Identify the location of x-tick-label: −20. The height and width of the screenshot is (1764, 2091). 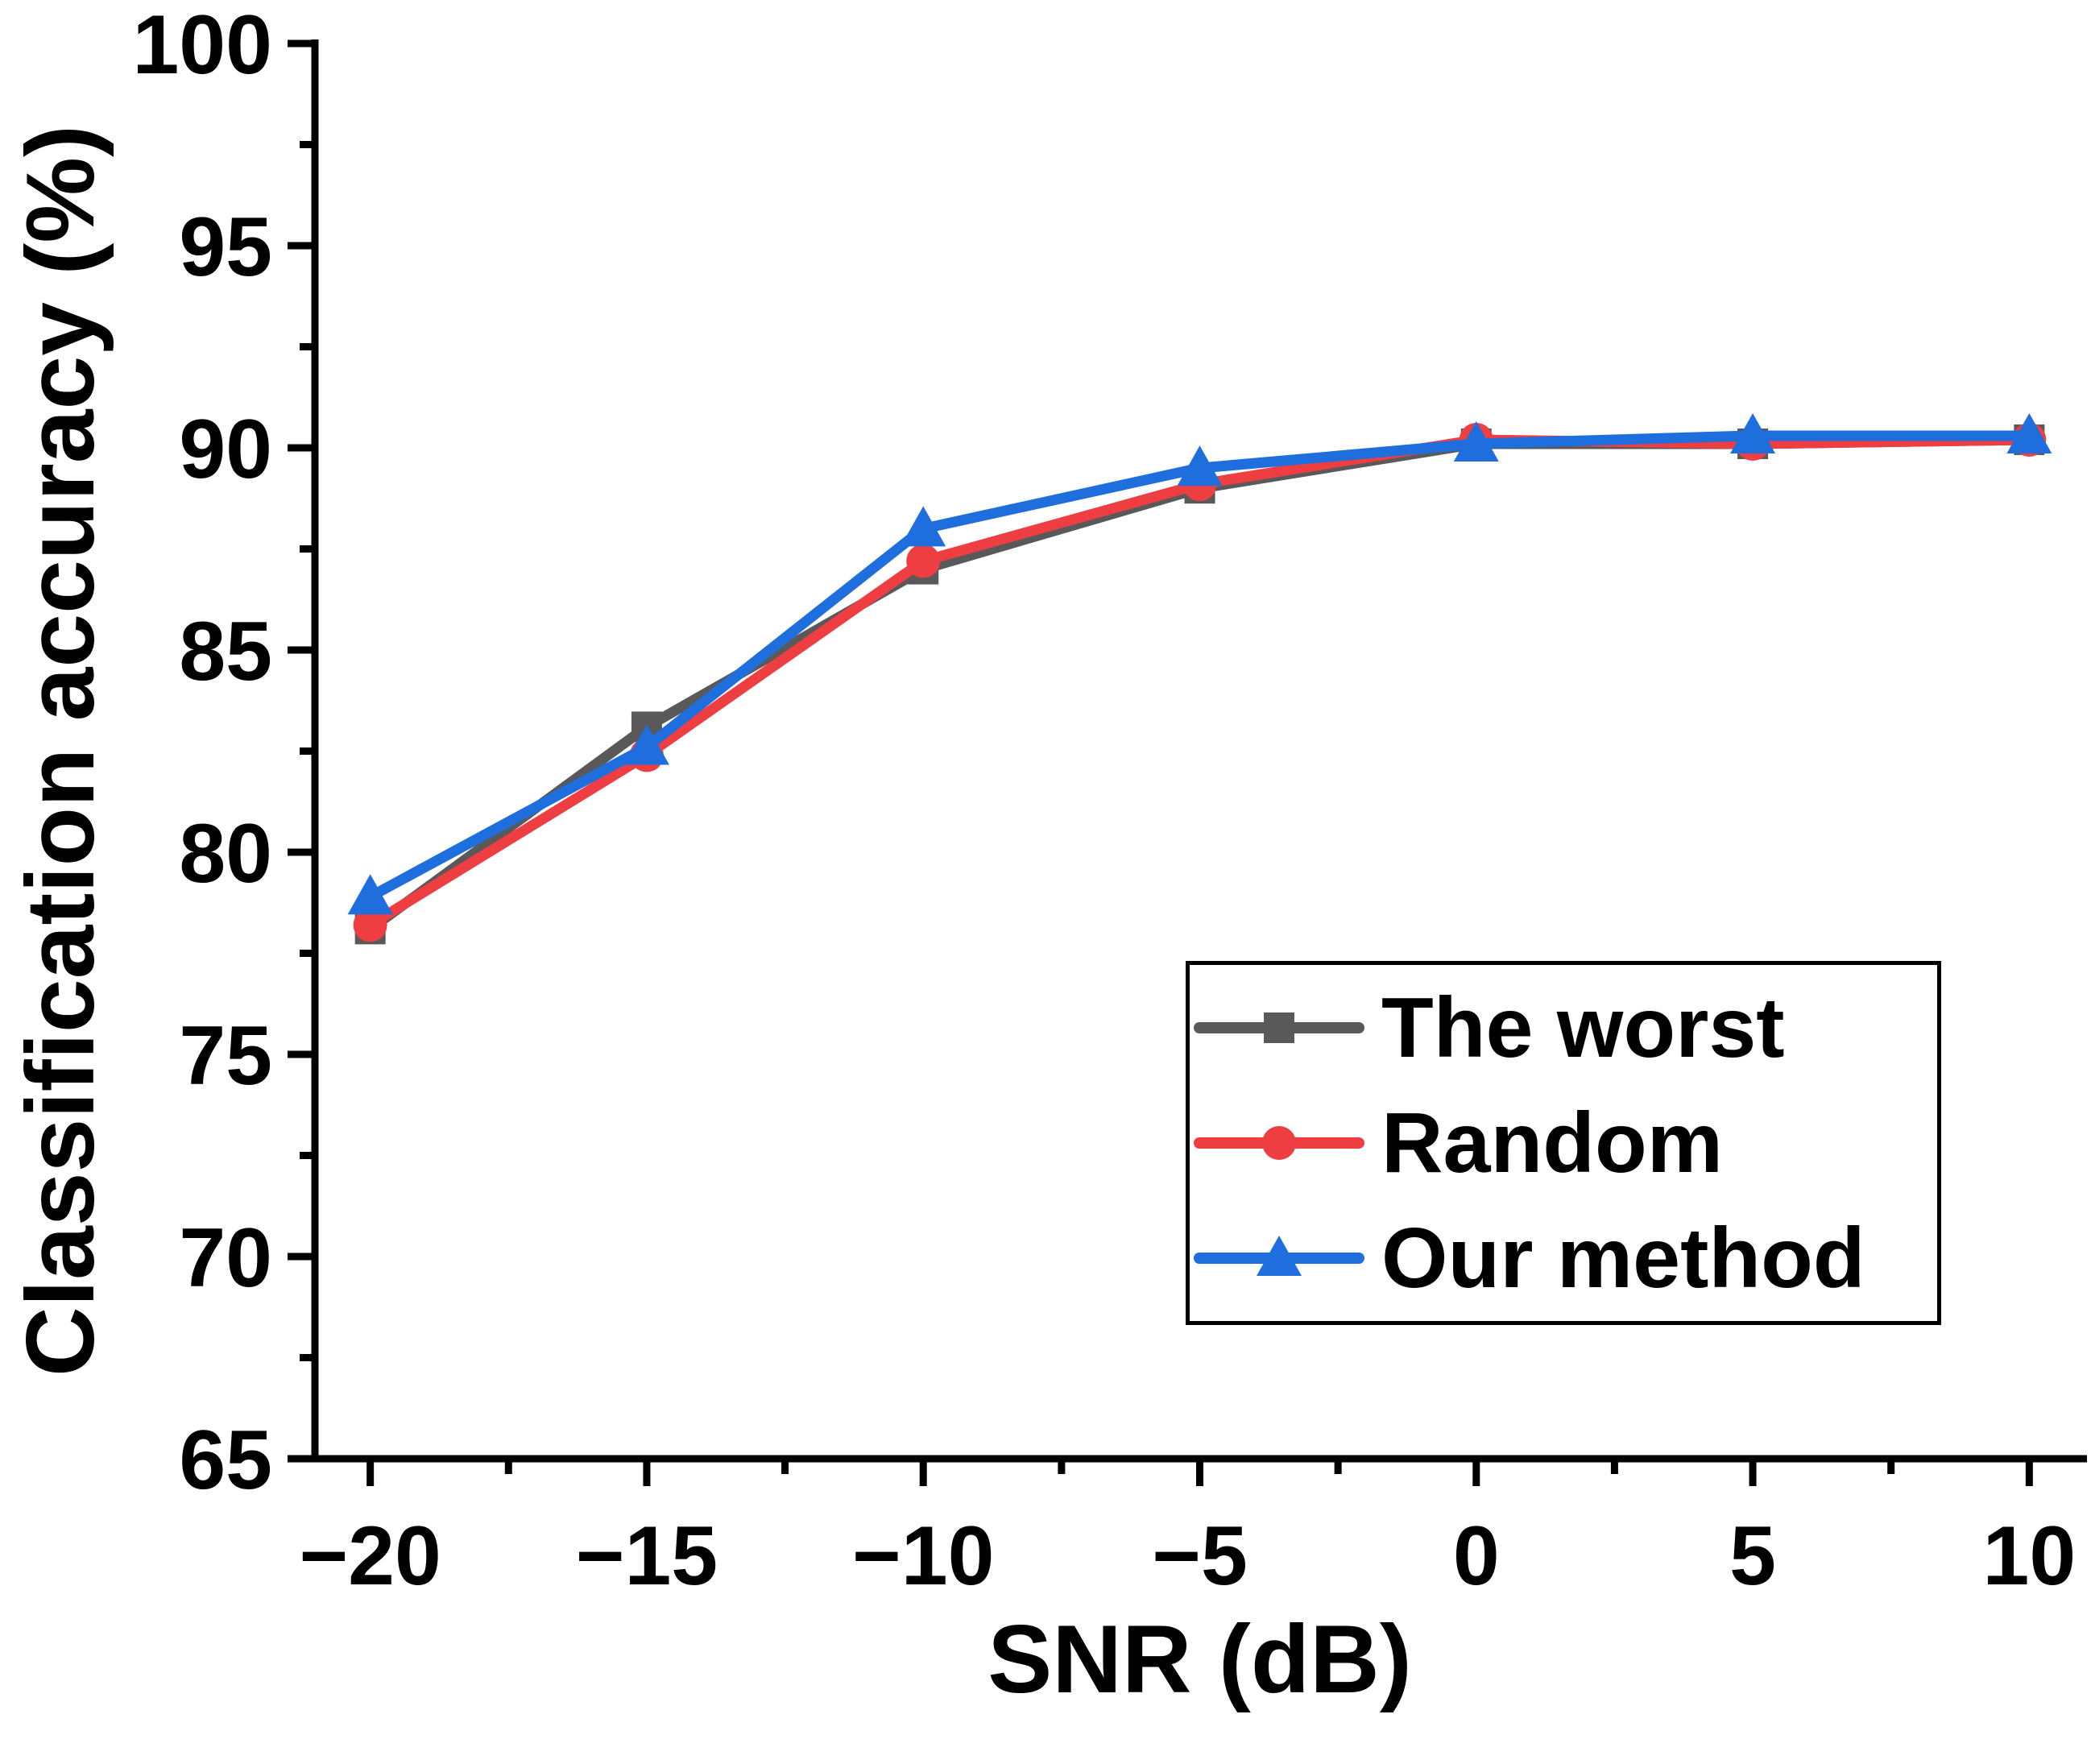
(370, 1556).